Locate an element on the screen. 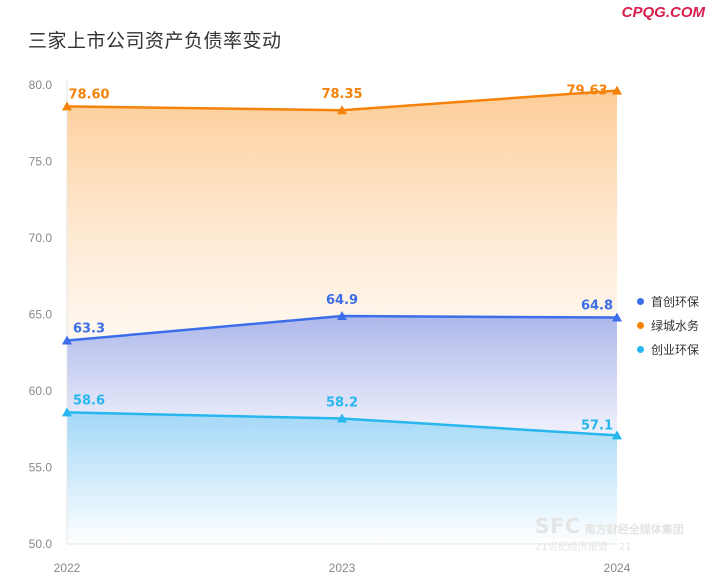 This screenshot has width=715, height=586. x-tick-label-0: 2022 is located at coordinates (67, 568).